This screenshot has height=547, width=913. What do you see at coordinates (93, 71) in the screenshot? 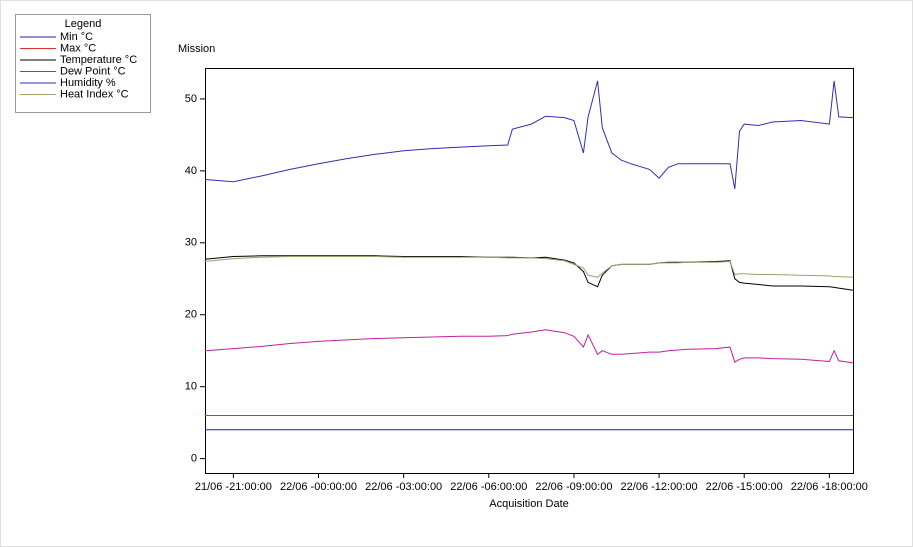
I see `legend-label: Dew Point °C` at bounding box center [93, 71].